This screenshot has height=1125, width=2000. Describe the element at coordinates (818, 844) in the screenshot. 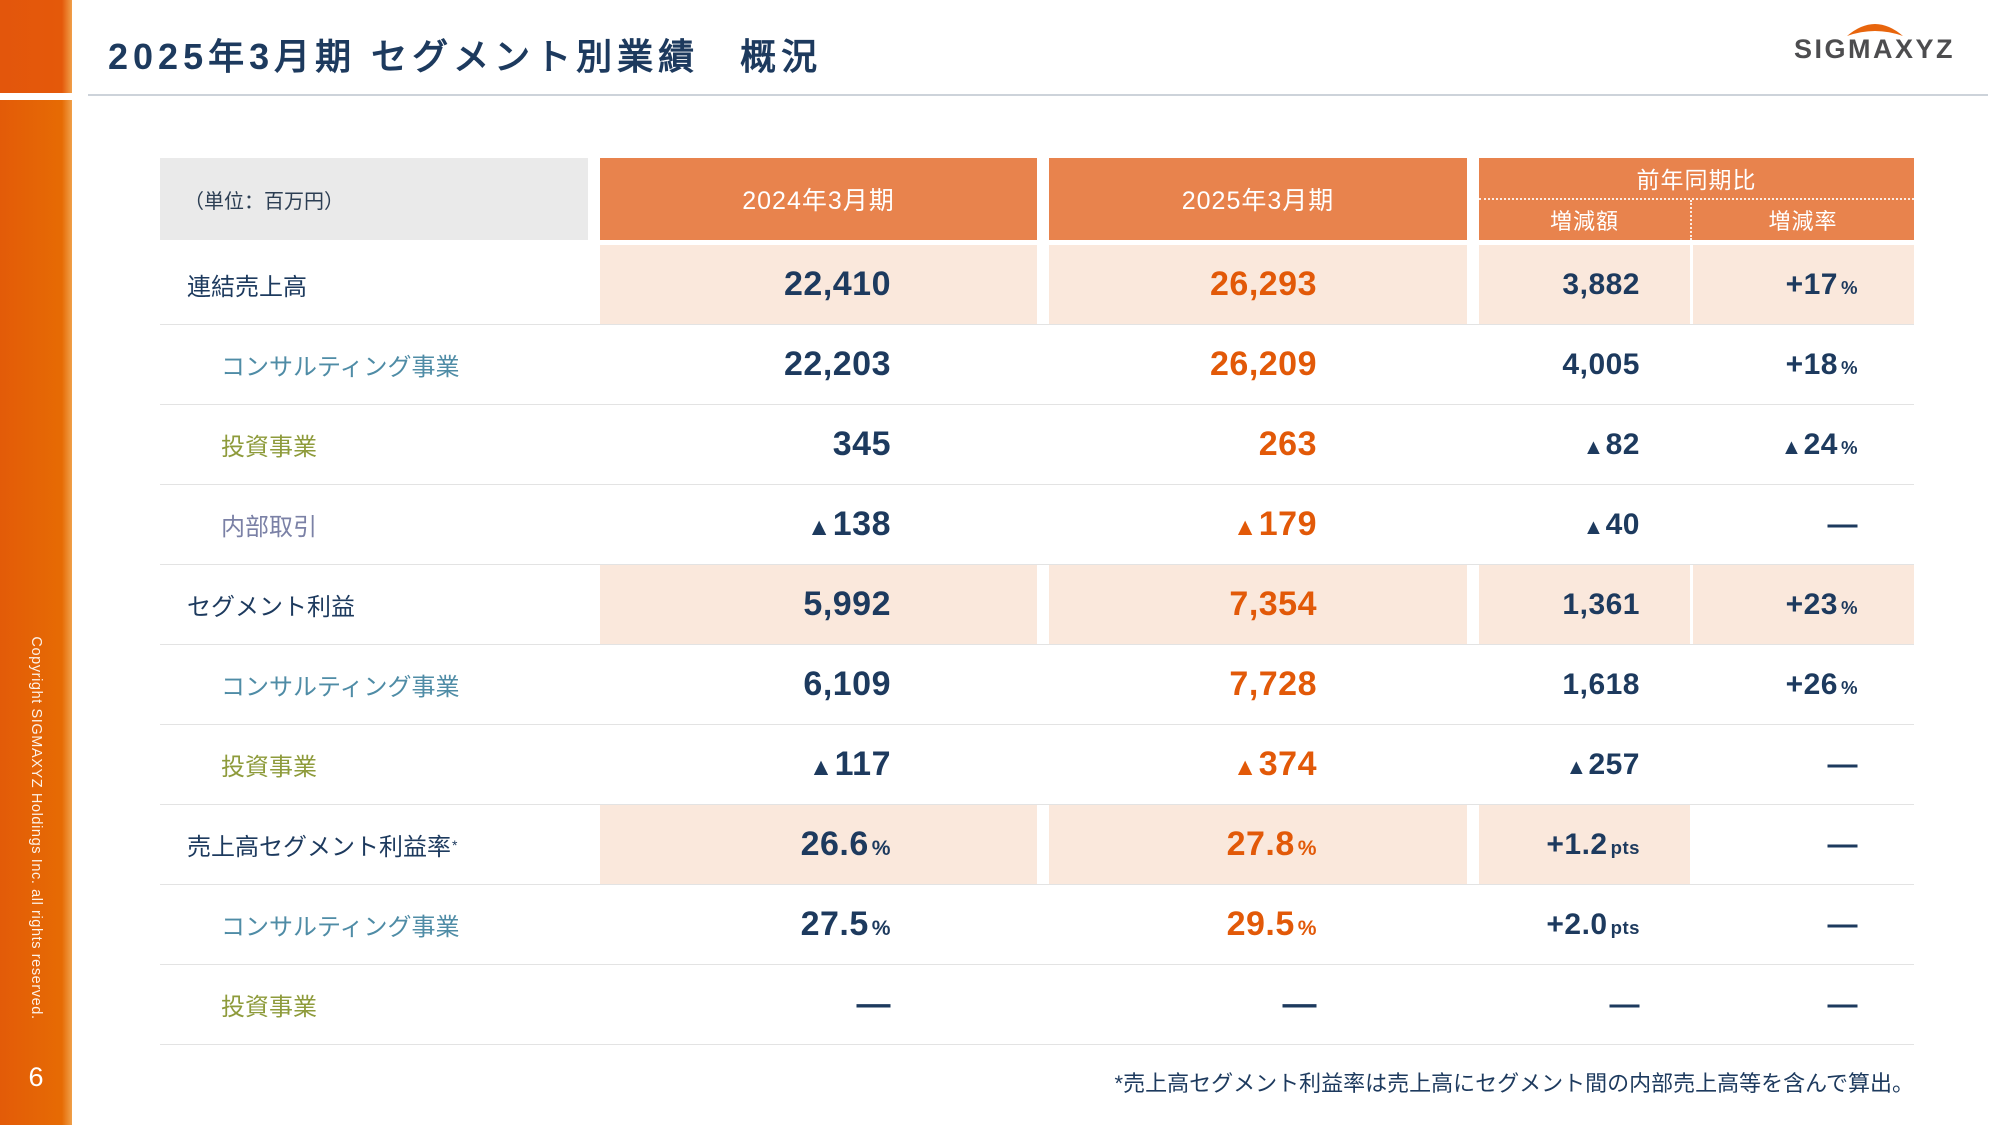

I see `cell-fy2024: 26.6%` at that location.